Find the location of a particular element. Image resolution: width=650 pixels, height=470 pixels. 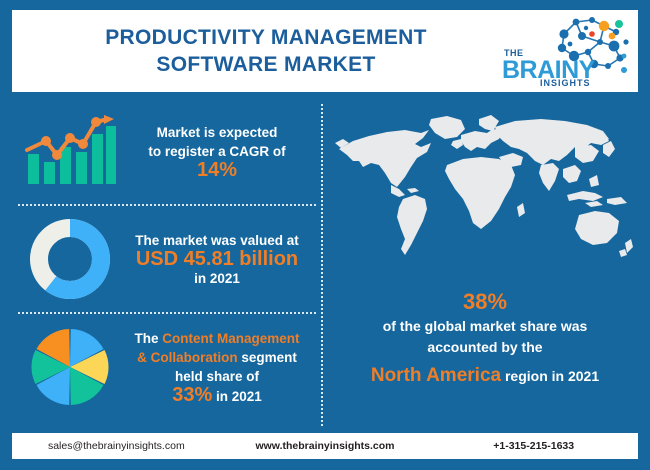

stat-segment-line2: & Collaboration segment is located at coordinates (217, 357).